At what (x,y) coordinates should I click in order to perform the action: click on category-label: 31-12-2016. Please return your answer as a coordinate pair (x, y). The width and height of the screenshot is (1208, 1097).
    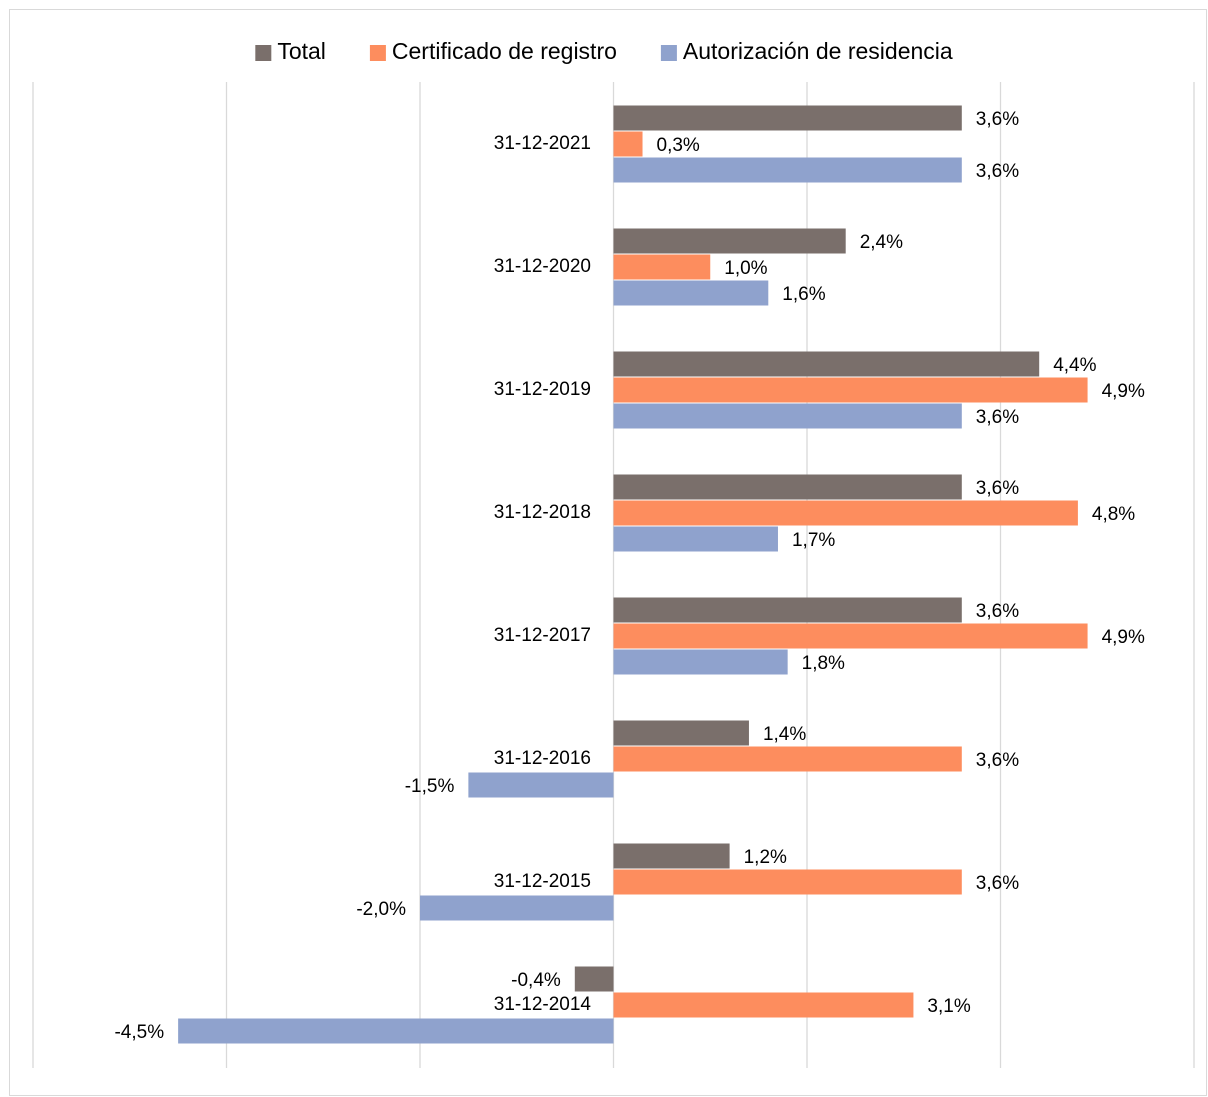
    Looking at the image, I should click on (542, 758).